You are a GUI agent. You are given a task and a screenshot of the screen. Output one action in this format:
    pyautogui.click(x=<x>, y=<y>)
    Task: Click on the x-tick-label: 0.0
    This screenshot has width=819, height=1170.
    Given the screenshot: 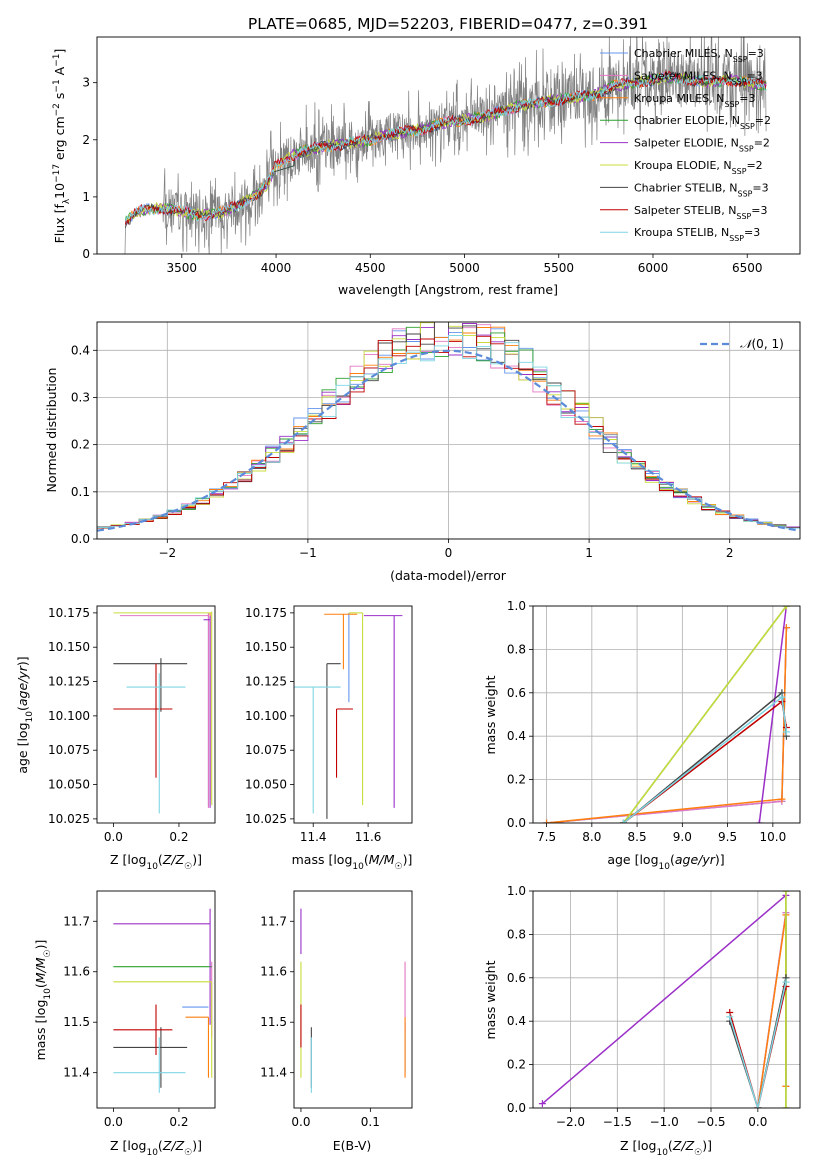 What is the action you would take?
    pyautogui.click(x=113, y=1122)
    